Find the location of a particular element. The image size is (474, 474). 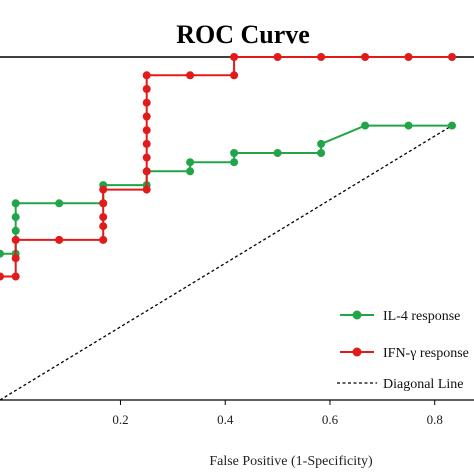

x-tick-label: 0.4 is located at coordinates (225, 419).